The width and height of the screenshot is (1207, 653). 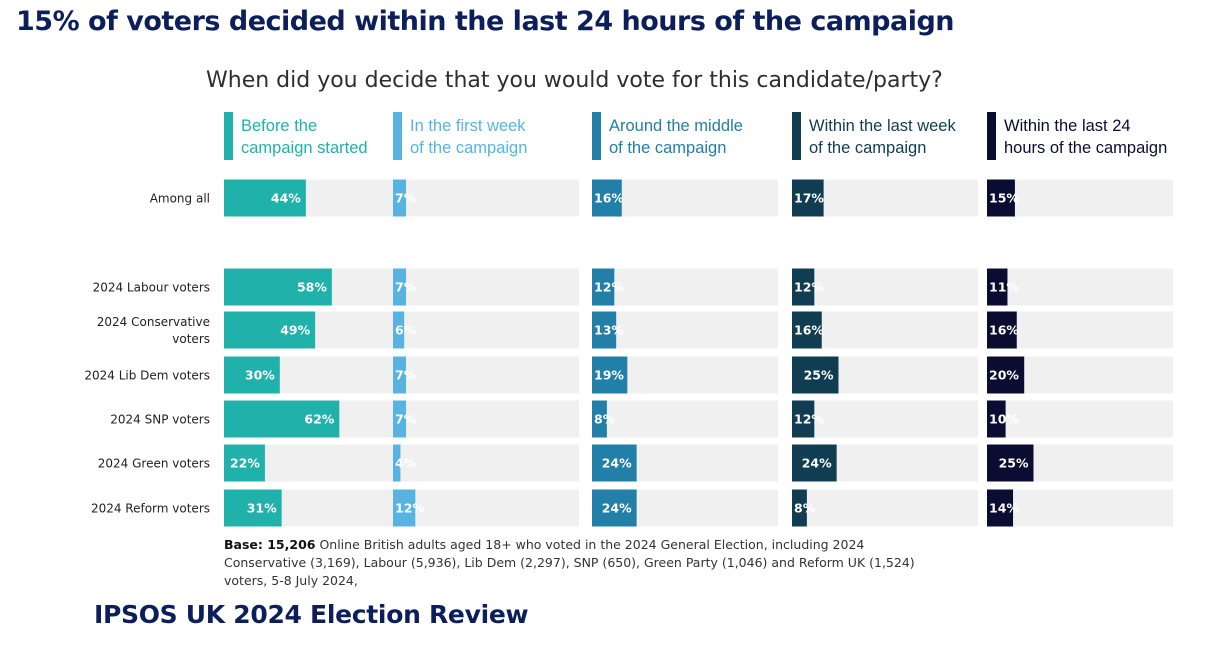 I want to click on data-label-2-6: 24%, so click(x=617, y=508).